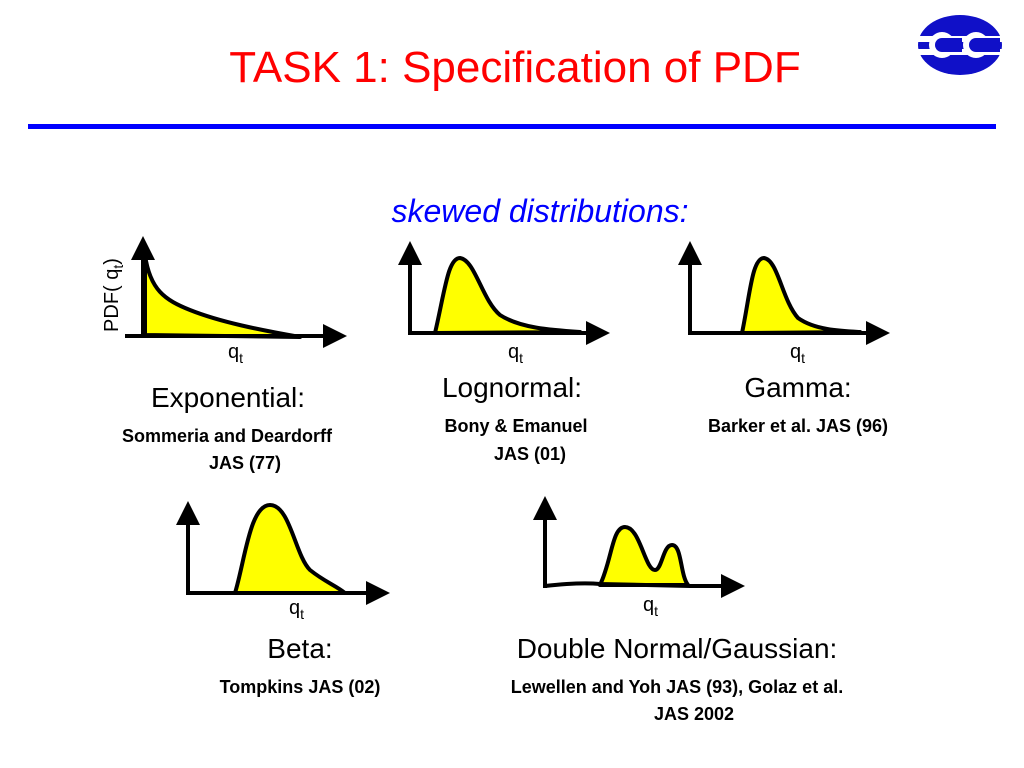 The image size is (1024, 768). I want to click on panel-double-normal, so click(639, 547).